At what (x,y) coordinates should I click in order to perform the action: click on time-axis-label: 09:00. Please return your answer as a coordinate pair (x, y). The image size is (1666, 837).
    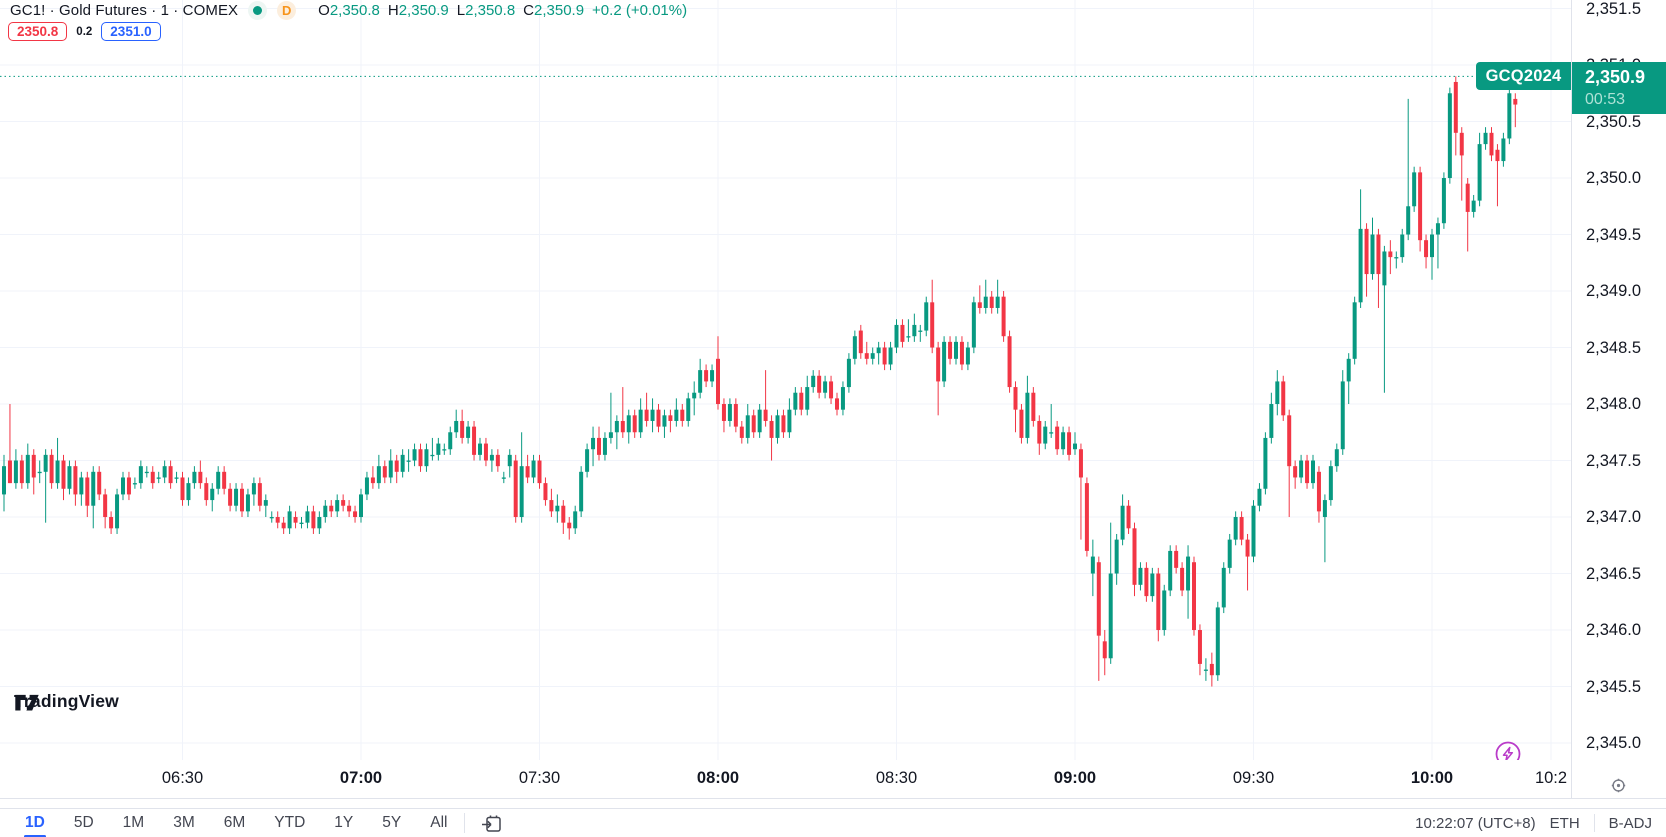
    Looking at the image, I should click on (1075, 778).